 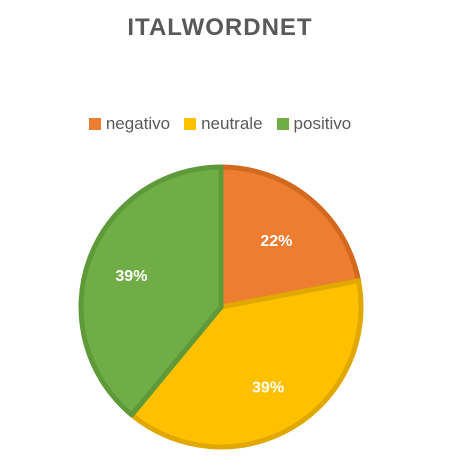 I want to click on legend-item-negativo: negativo, so click(x=129, y=124).